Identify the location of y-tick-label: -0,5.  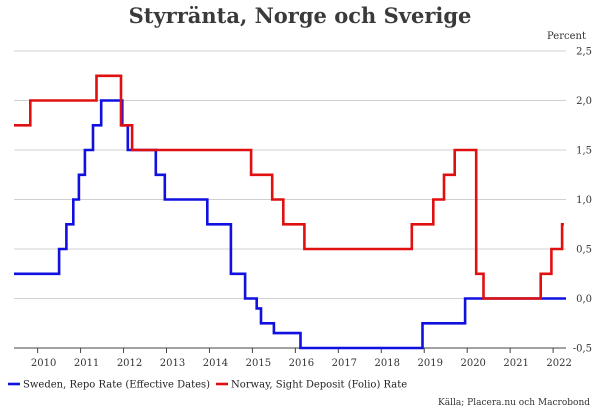
(582, 349).